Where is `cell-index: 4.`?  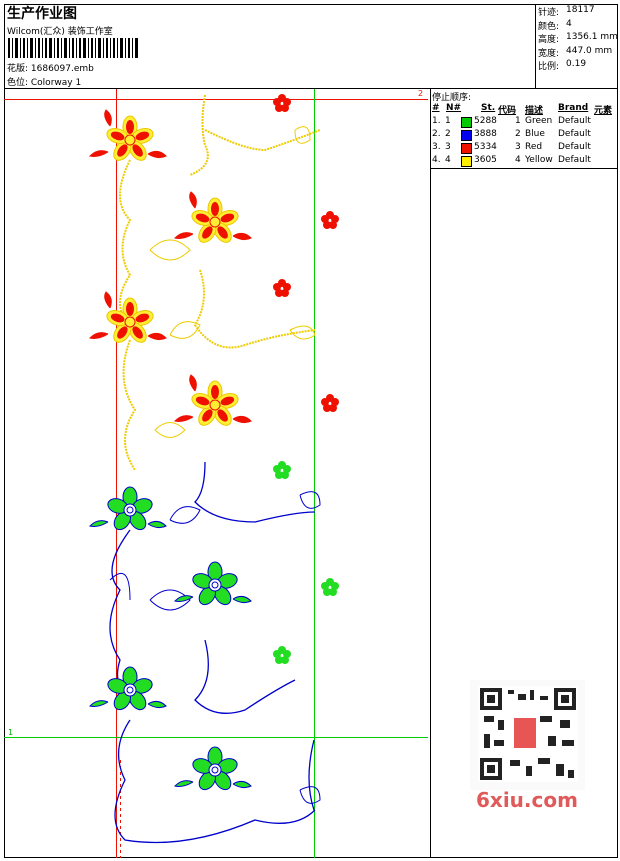 cell-index: 4. is located at coordinates (436, 160).